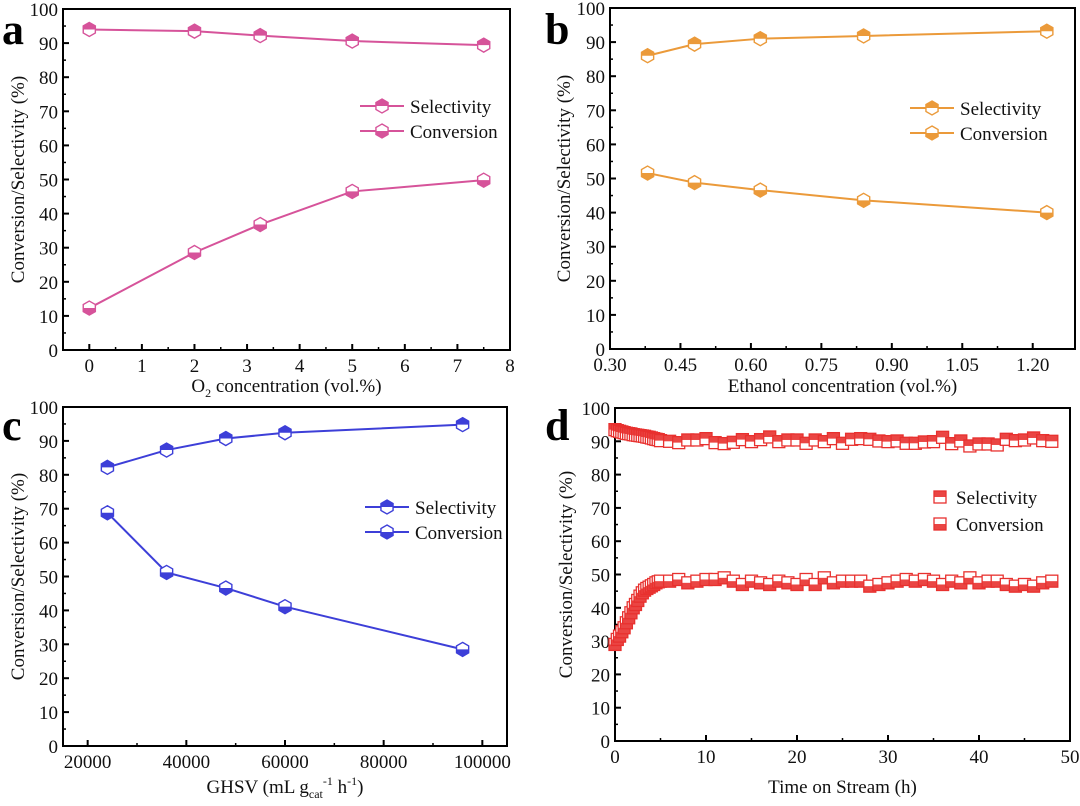 The height and width of the screenshot is (806, 1080). What do you see at coordinates (600, 576) in the screenshot?
I see `y-tick-label: 50` at bounding box center [600, 576].